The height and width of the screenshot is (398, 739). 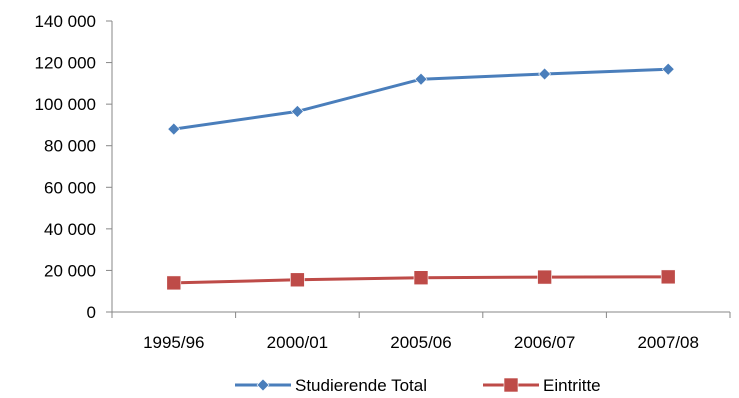 I want to click on y-tick-label: 140 000, so click(x=65, y=21).